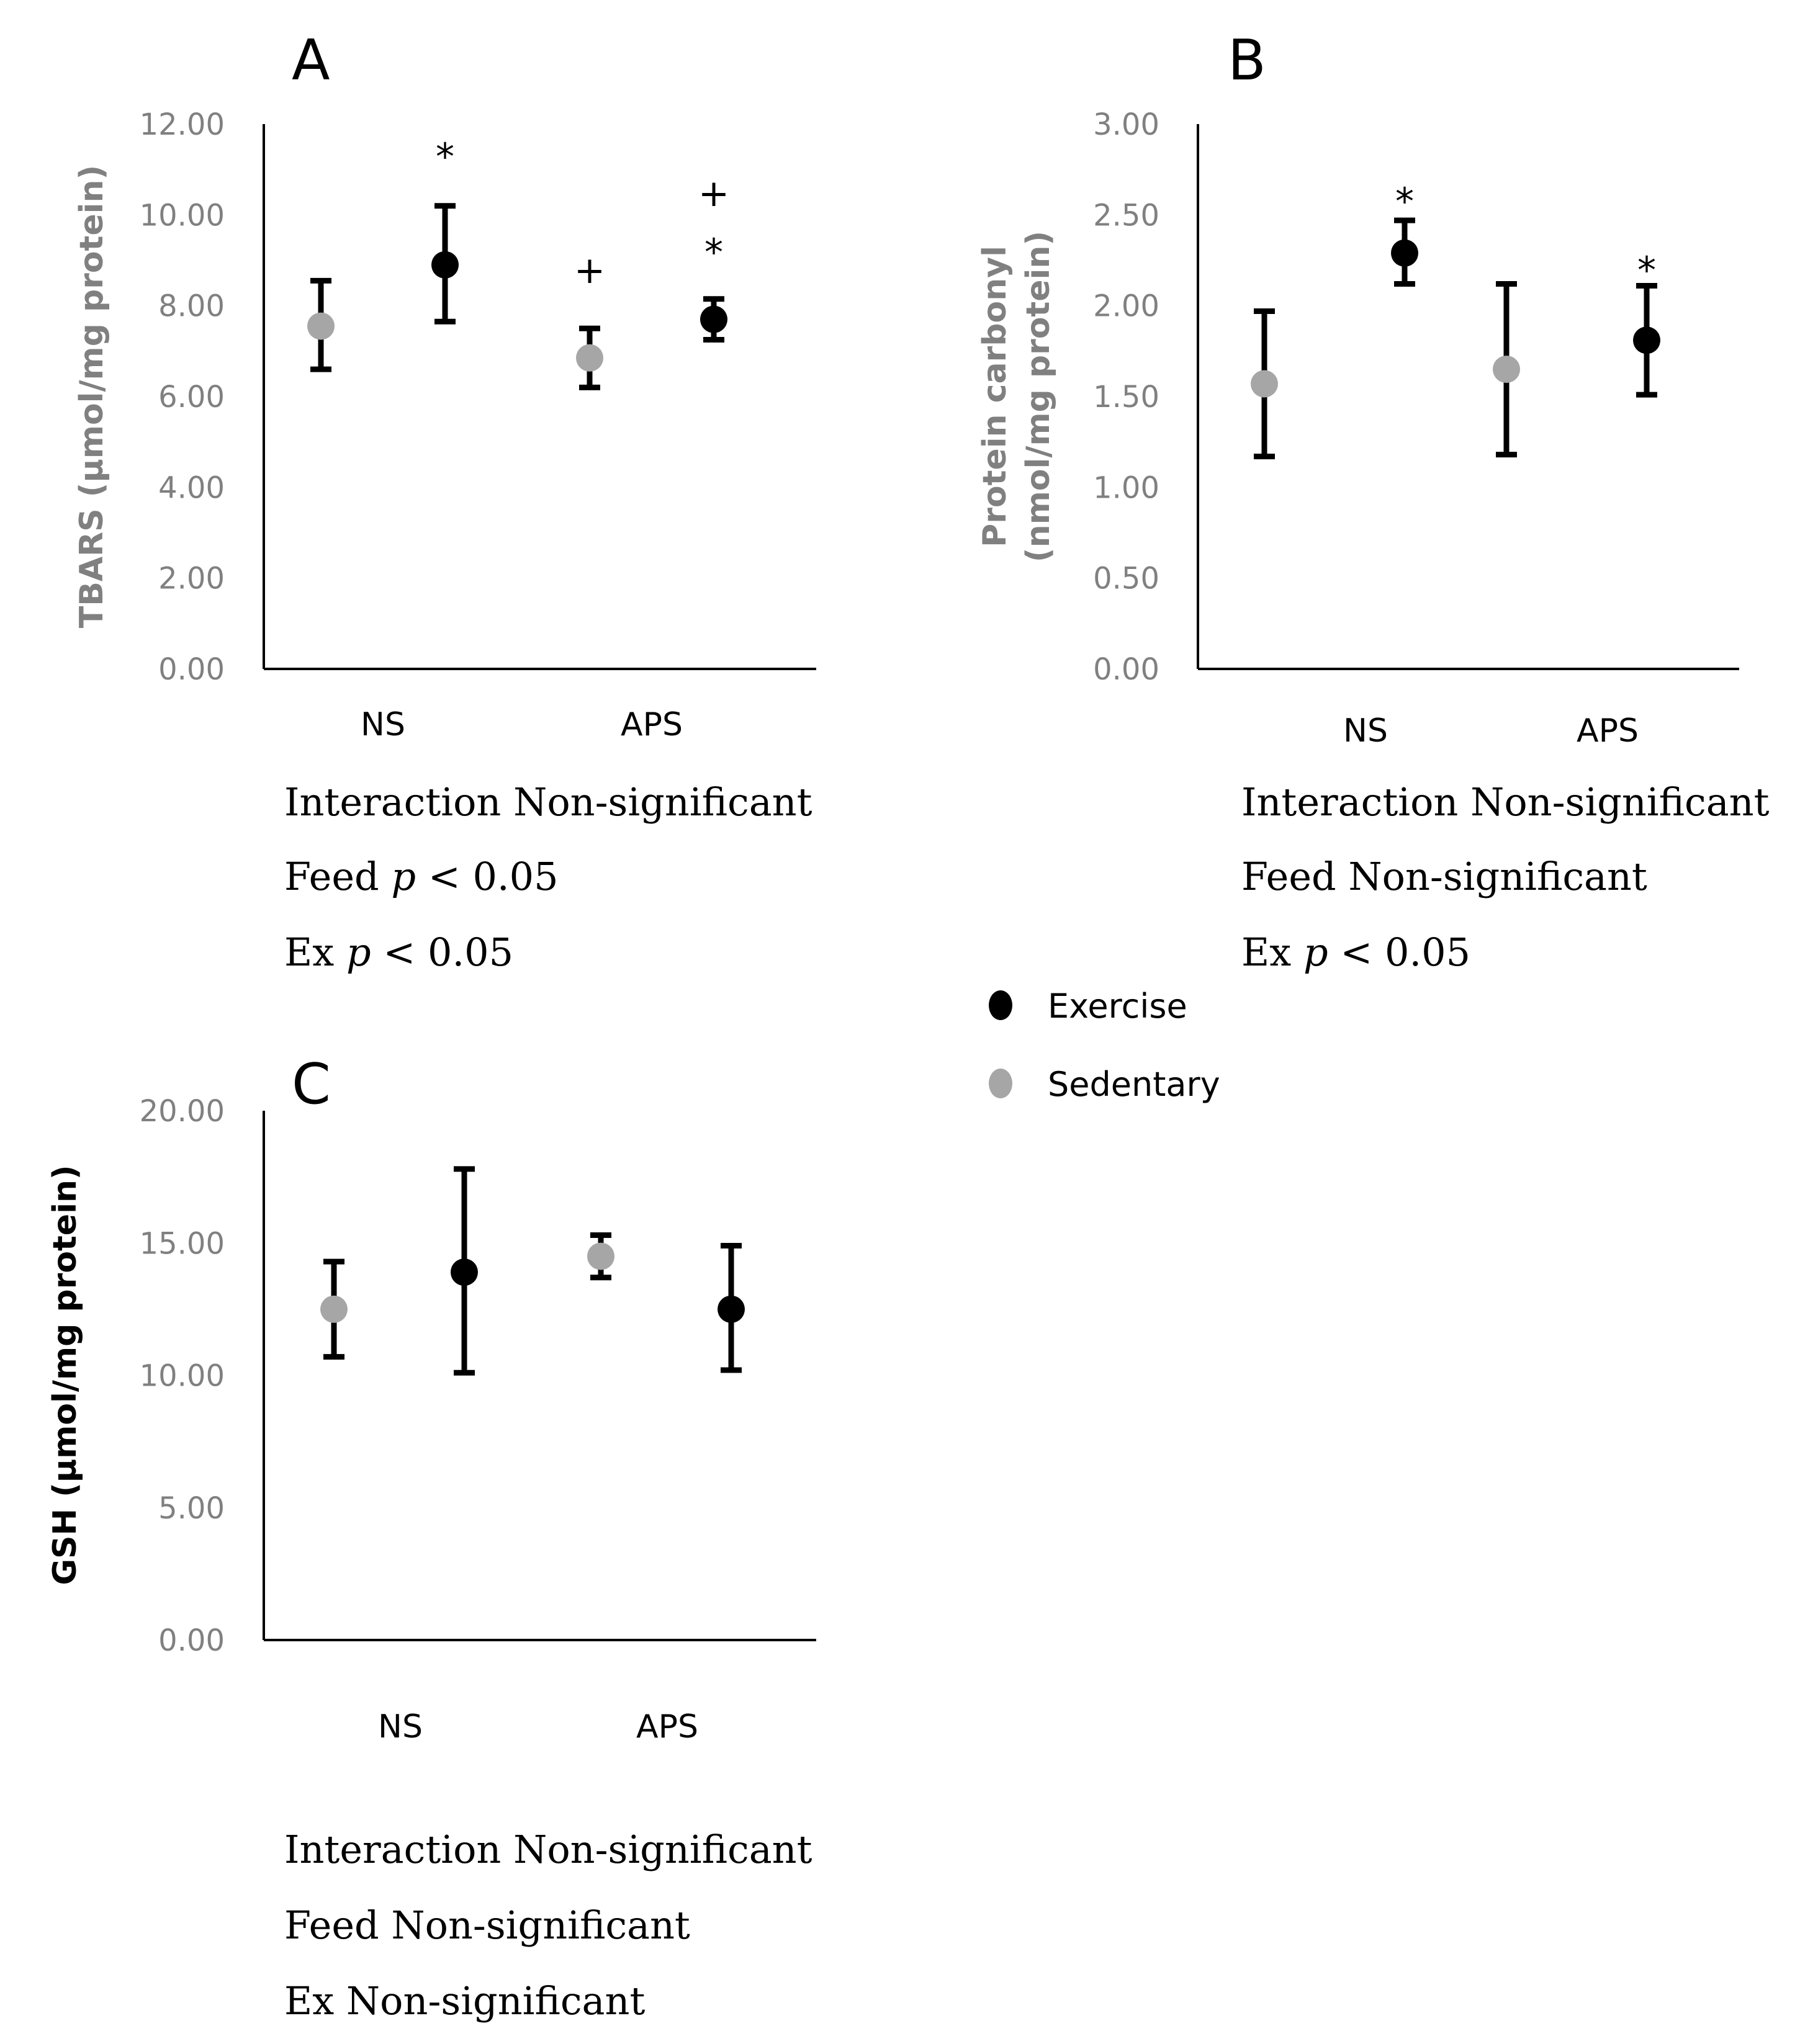 The width and height of the screenshot is (1800, 2044). I want to click on panel-c-stat-interaction: Interaction Non-significant, so click(548, 1849).